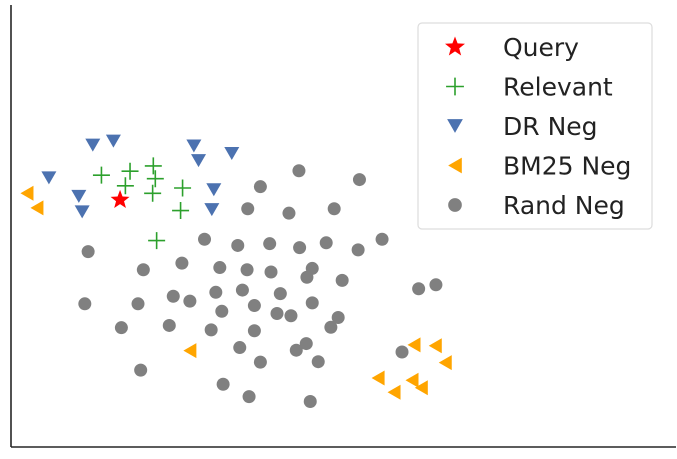 The image size is (677, 459). Describe the element at coordinates (455, 165) in the screenshot. I see `legend-marker-bm25-neg` at that location.